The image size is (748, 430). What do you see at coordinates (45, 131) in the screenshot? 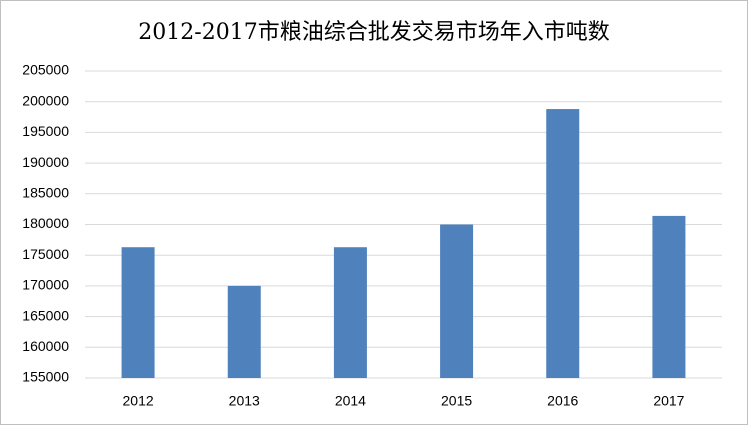
I see `y-tick-label: 195000` at bounding box center [45, 131].